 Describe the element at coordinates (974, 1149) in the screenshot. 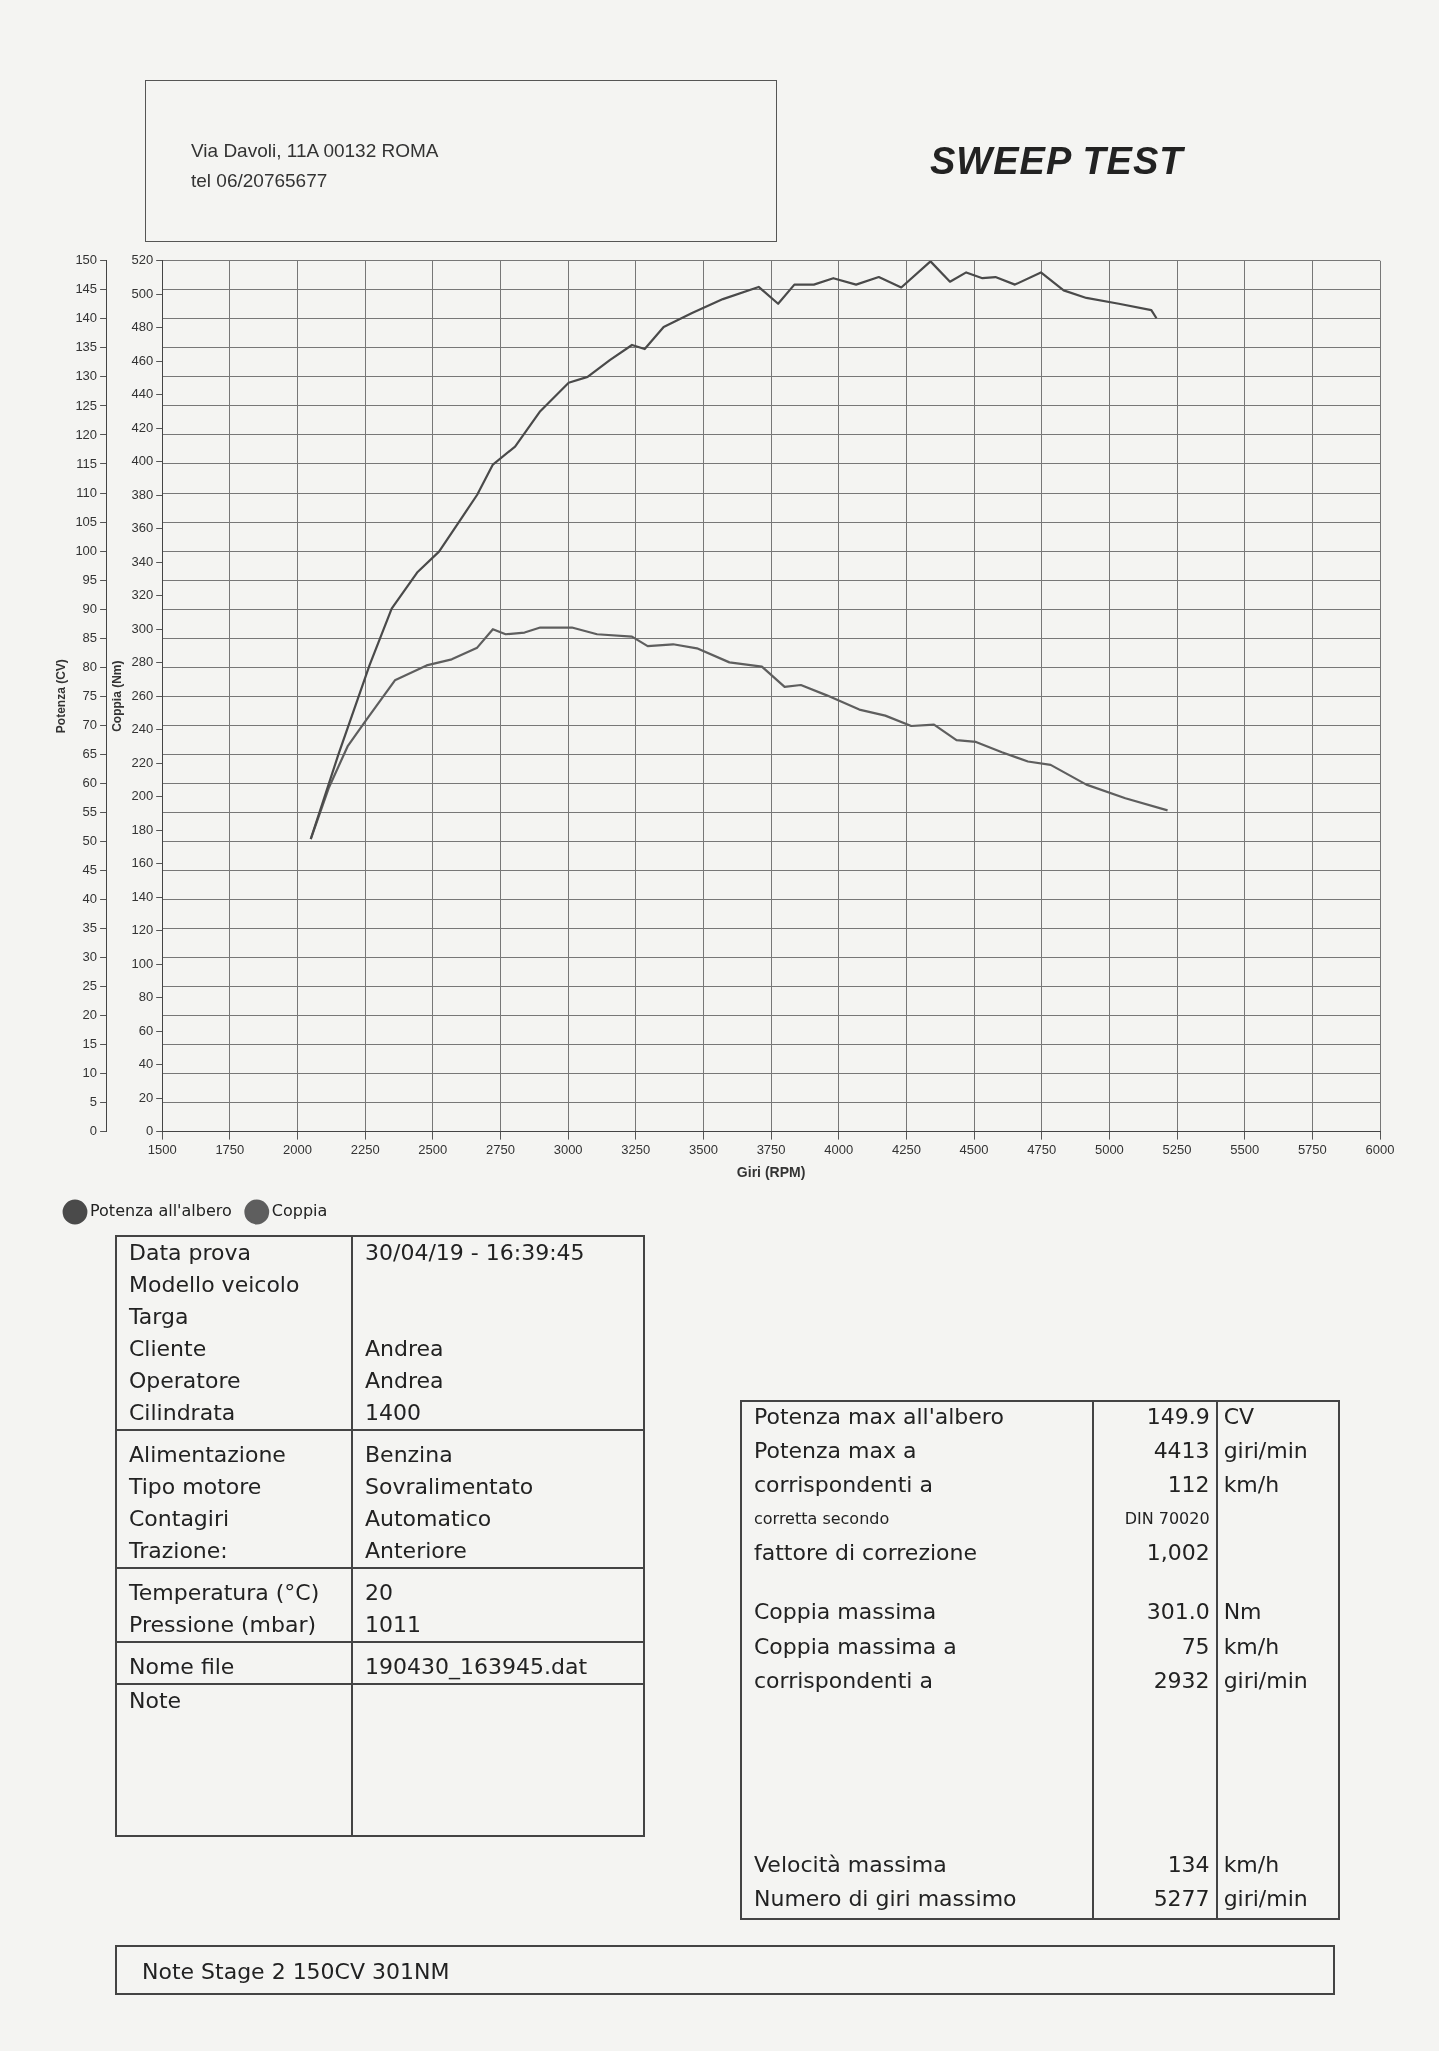

I see `x-tick-label: 4500` at that location.